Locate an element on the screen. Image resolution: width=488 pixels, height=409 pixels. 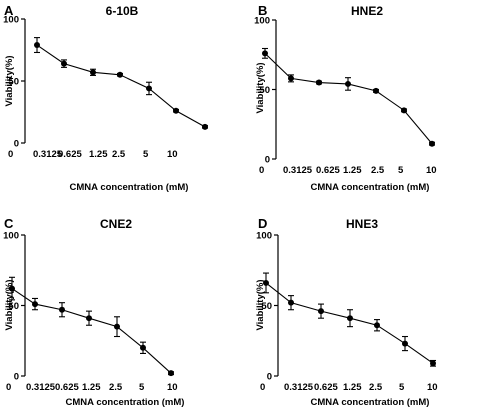
panel-title-c: CNE2 is located at coordinates (116, 224).